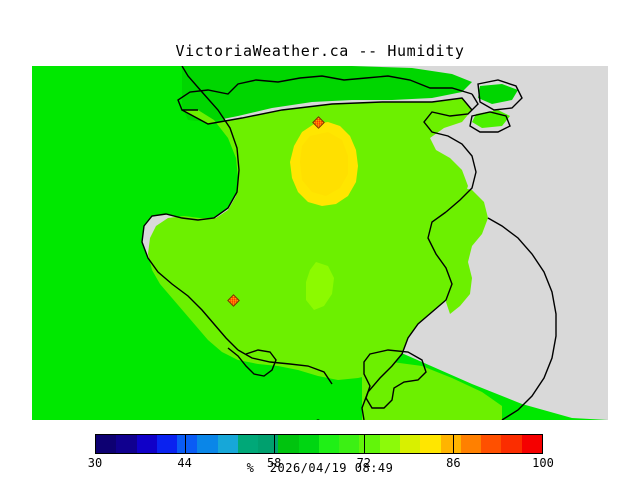 The image size is (640, 480). Describe the element at coordinates (364, 463) in the screenshot. I see `colorbar-tick-label-72: 72` at that location.